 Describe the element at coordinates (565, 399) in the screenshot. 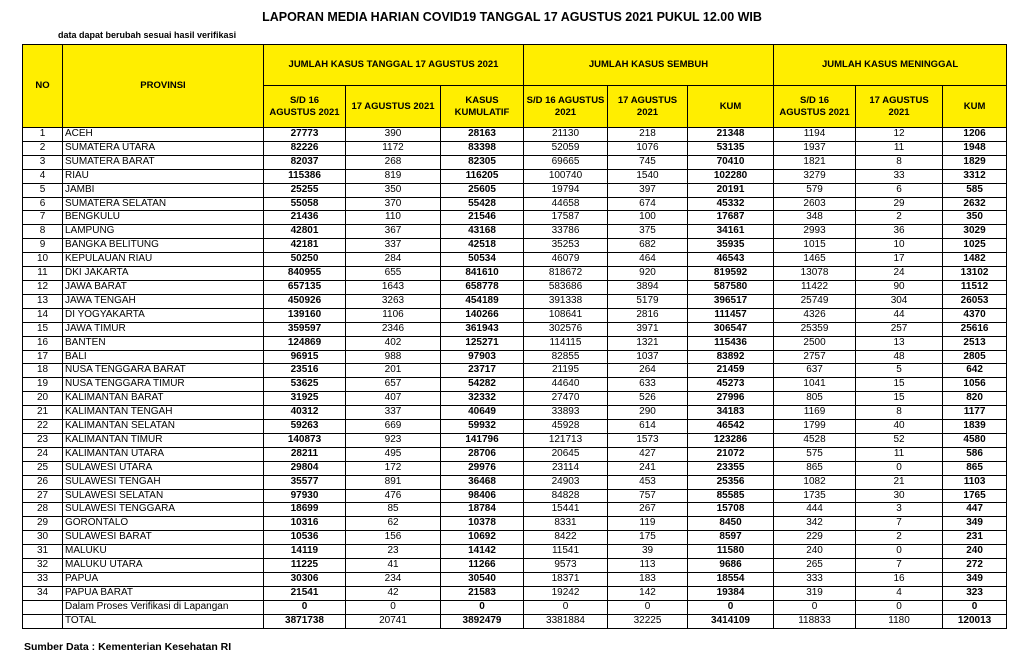

I see `value-cell: 27470` at that location.